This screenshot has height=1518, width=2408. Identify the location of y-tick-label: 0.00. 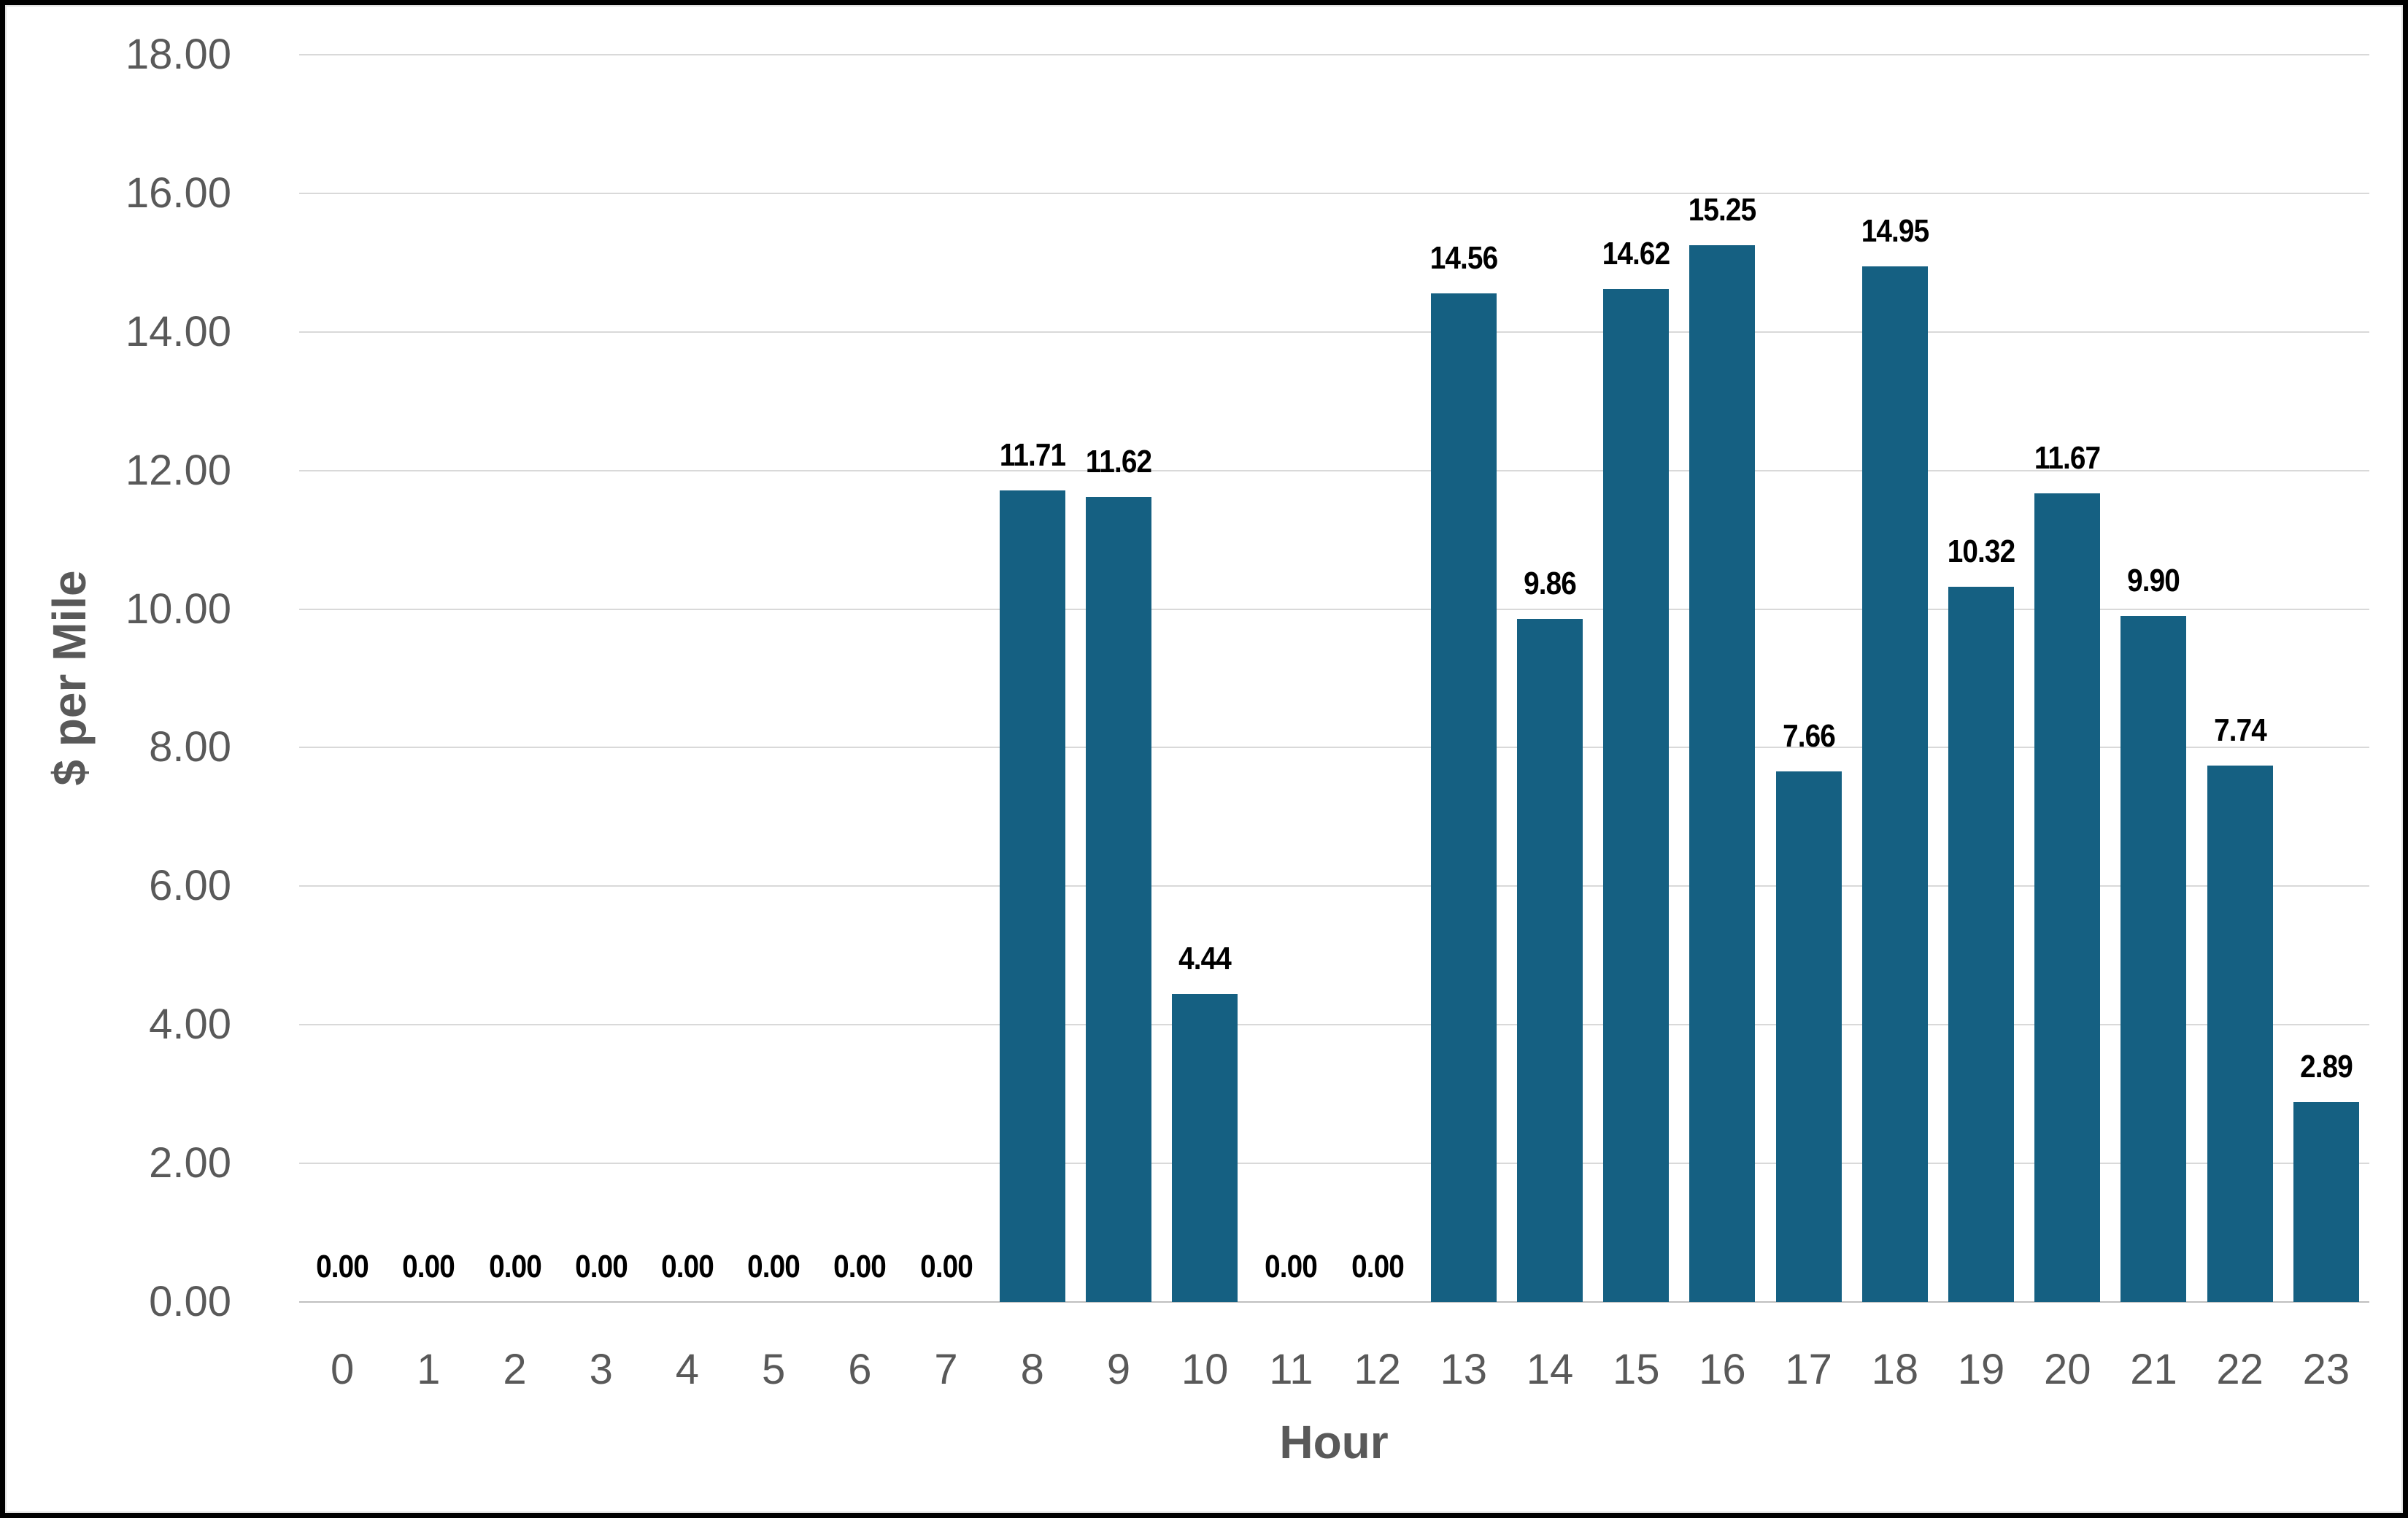
(190, 1301).